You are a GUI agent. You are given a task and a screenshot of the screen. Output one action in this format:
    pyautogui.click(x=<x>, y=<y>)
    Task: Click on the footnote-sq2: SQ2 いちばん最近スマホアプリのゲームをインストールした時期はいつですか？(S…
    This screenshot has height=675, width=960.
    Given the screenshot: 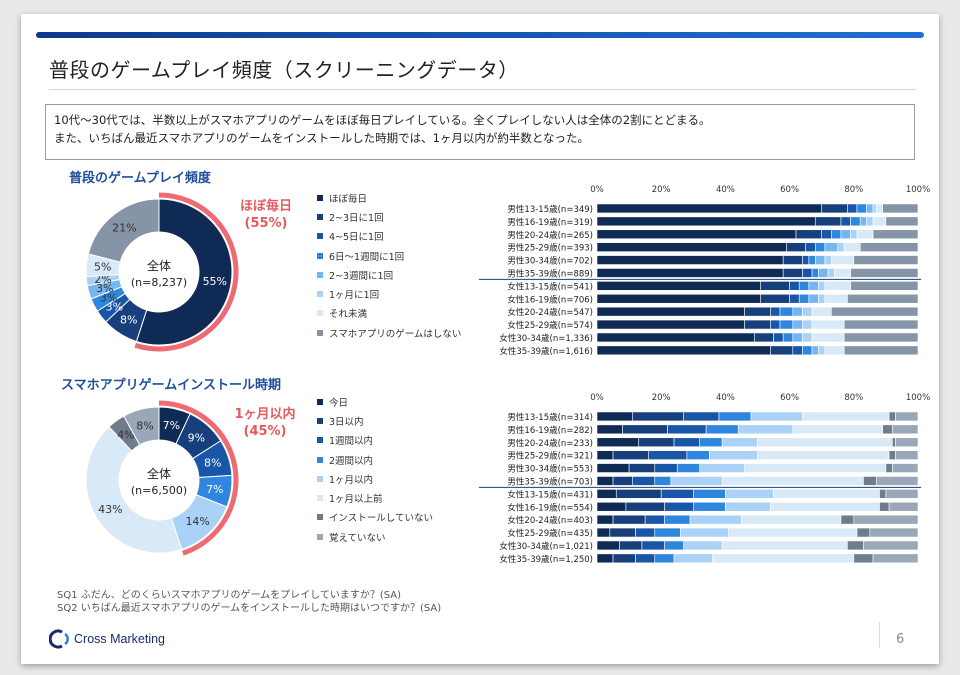 What is the action you would take?
    pyautogui.click(x=249, y=608)
    